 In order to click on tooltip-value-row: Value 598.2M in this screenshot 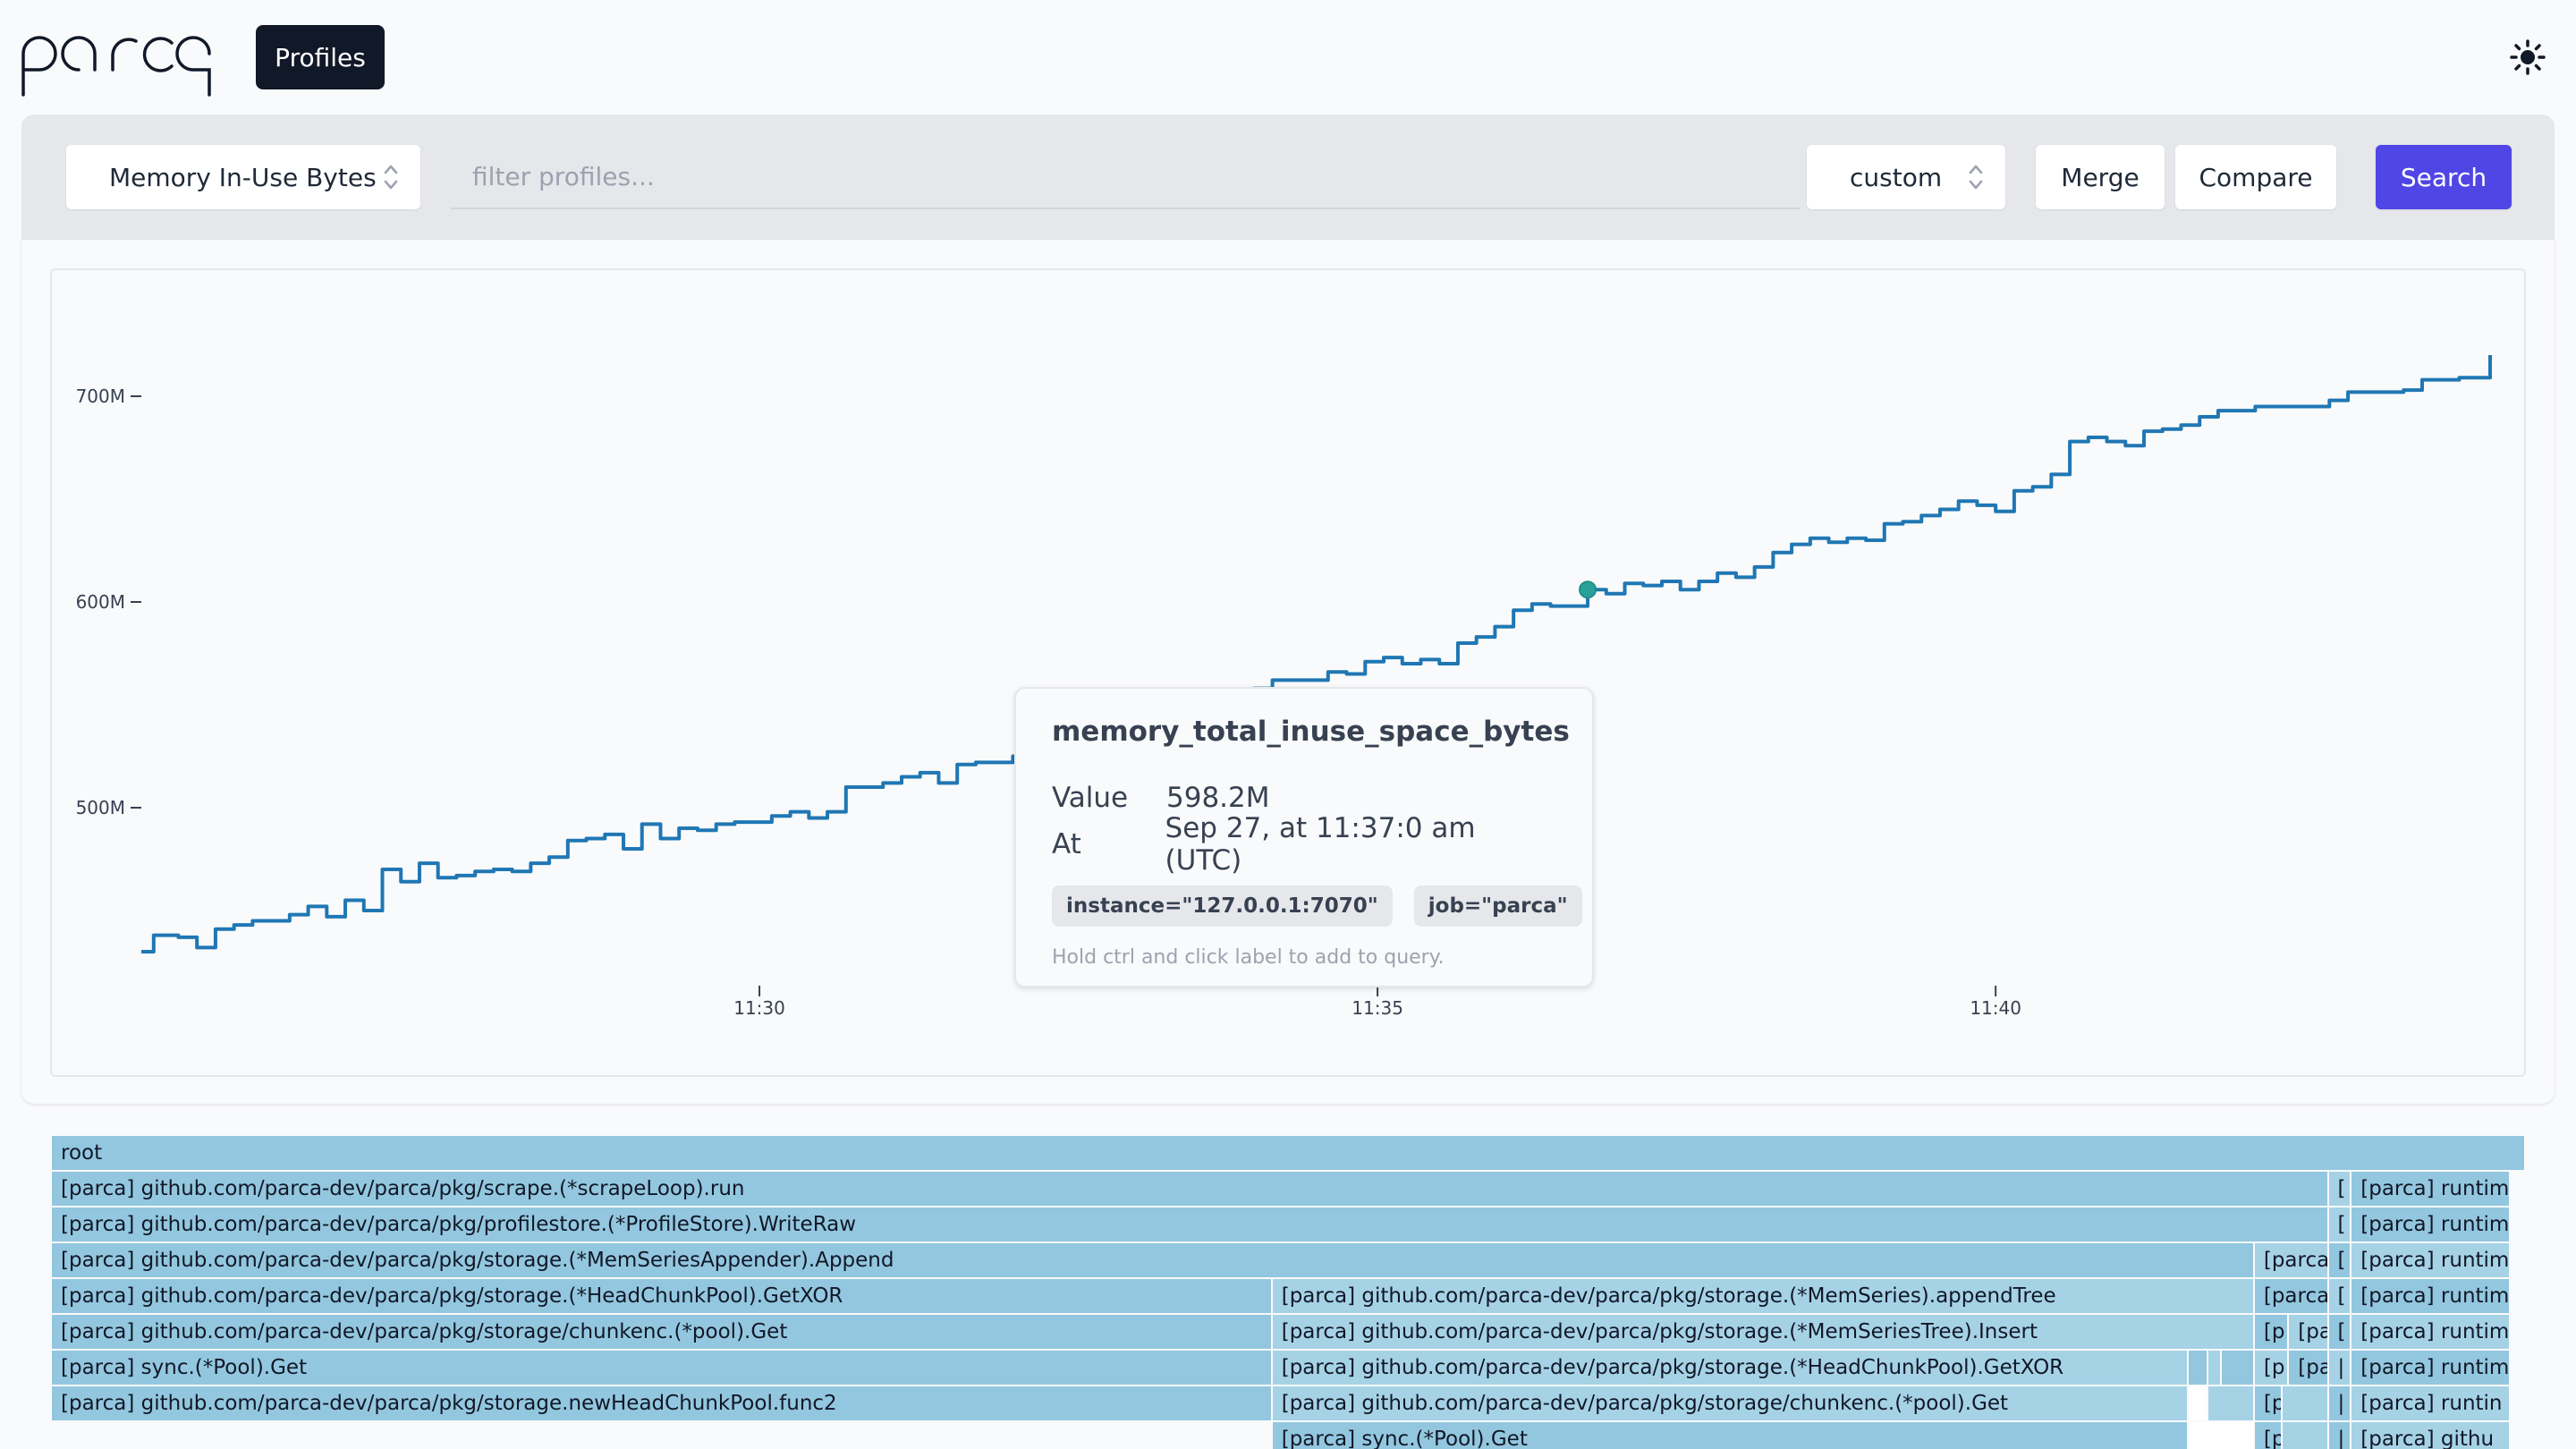, I will do `click(1304, 798)`.